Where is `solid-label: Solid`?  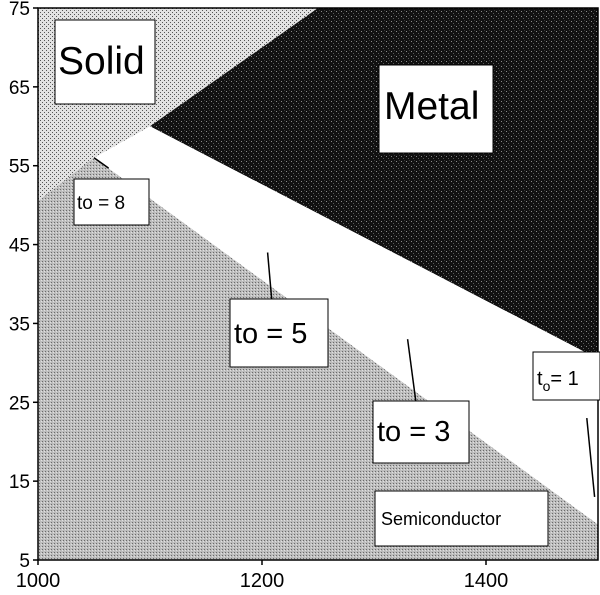
solid-label: Solid is located at coordinates (101, 61).